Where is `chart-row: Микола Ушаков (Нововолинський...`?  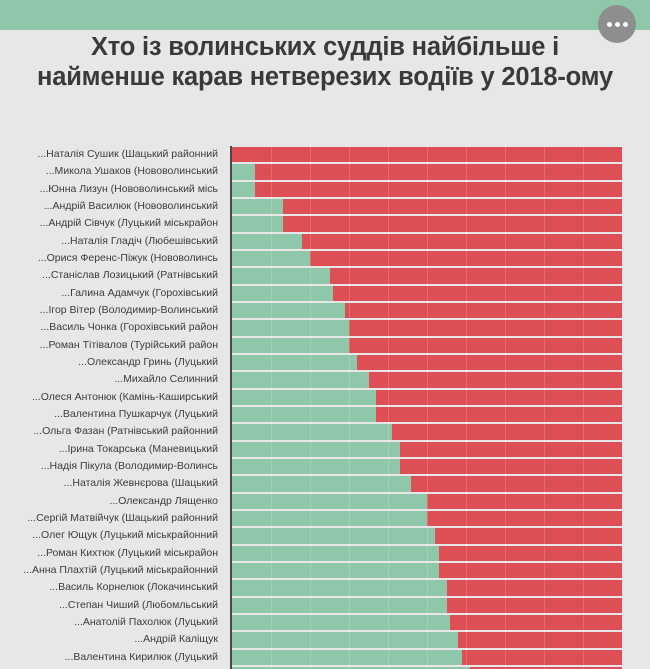 chart-row: Микола Ушаков (Нововолинський... is located at coordinates (325, 172).